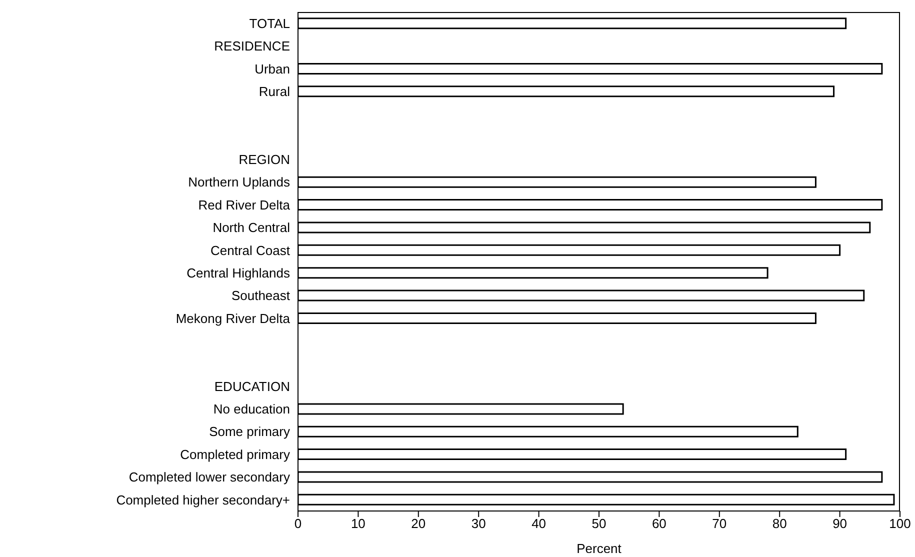  I want to click on y-tick-label: RESIDENCE, so click(252, 46).